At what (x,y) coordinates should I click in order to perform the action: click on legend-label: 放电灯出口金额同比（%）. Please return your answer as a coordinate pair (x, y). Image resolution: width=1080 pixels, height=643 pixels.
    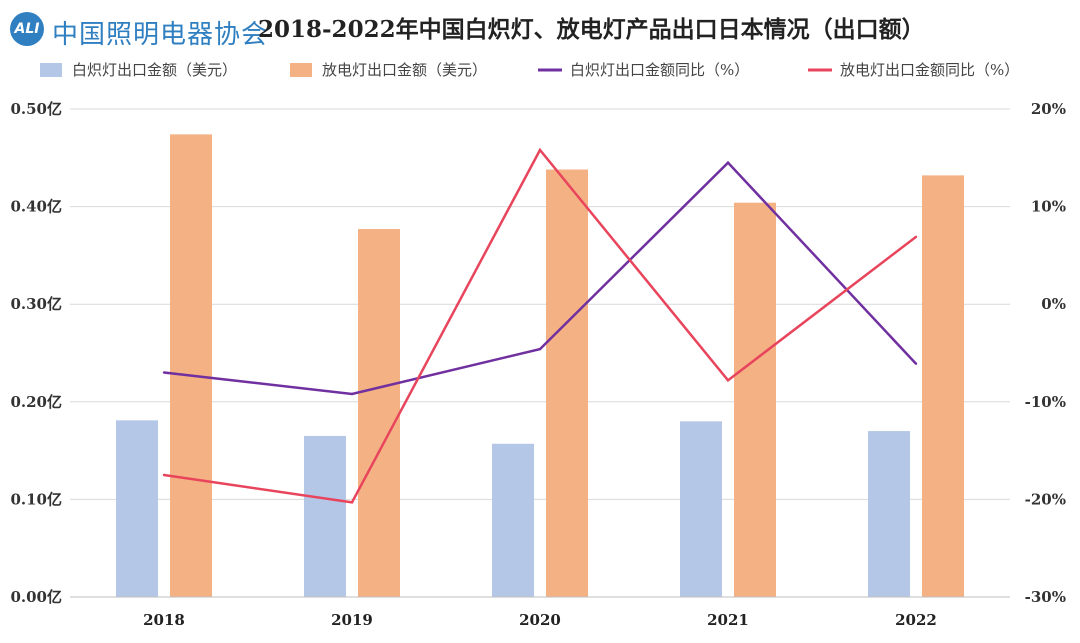
    Looking at the image, I should click on (929, 70).